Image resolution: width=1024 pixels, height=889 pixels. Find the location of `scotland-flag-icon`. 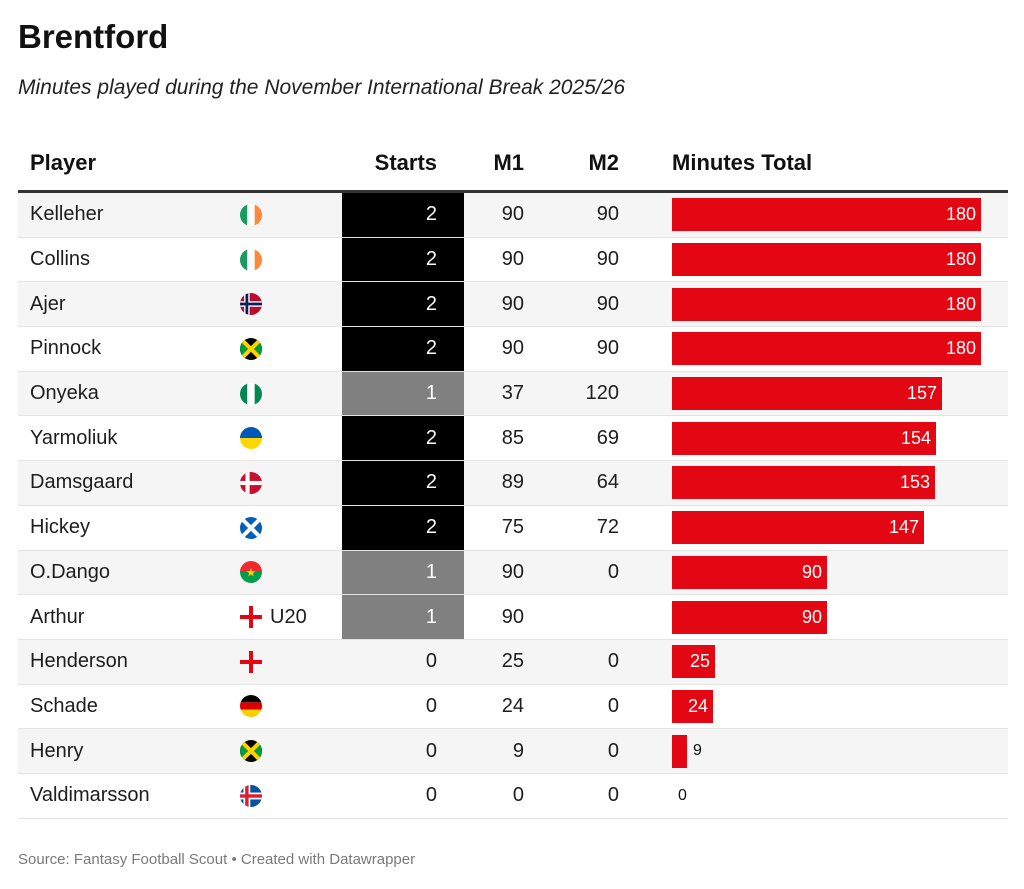

scotland-flag-icon is located at coordinates (251, 527).